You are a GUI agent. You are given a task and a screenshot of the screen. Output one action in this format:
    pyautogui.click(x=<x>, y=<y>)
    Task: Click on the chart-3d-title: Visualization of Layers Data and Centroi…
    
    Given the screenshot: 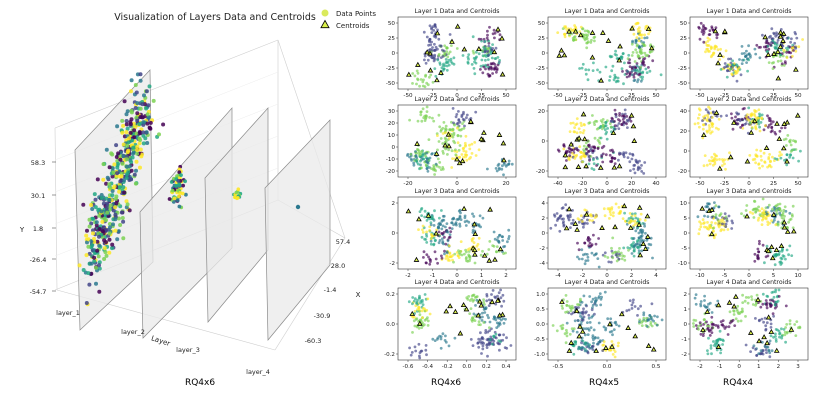 What is the action you would take?
    pyautogui.click(x=215, y=17)
    